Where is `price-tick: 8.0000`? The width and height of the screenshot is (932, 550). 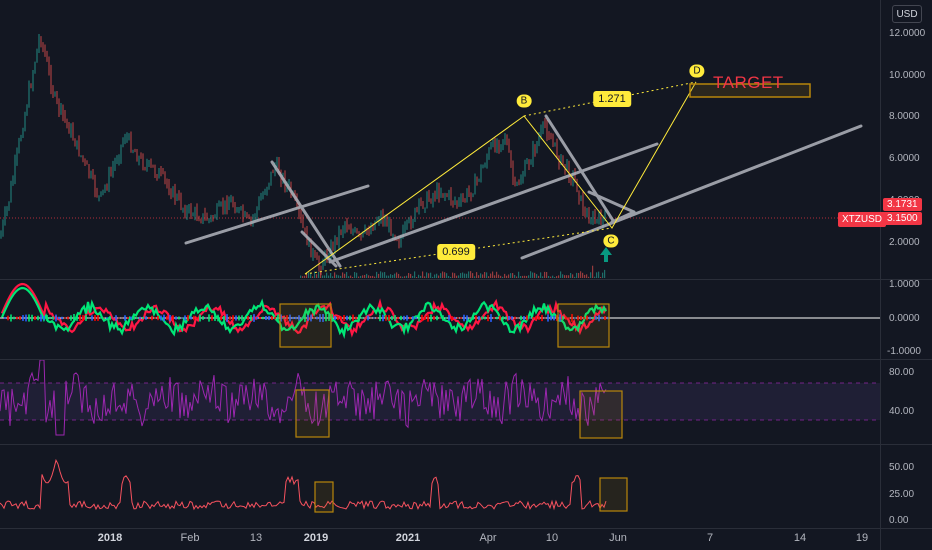 price-tick: 8.0000 is located at coordinates (904, 116).